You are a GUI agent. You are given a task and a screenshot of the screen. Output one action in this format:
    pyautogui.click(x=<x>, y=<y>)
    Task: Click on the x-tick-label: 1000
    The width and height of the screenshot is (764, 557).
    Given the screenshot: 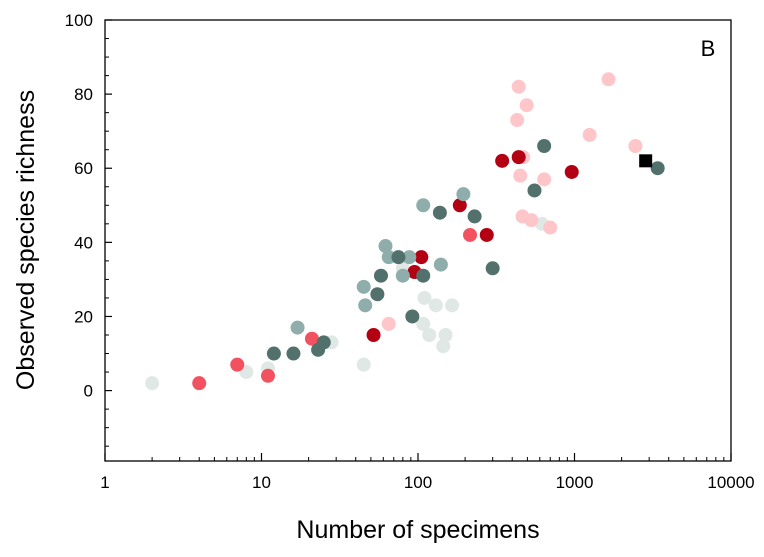 What is the action you would take?
    pyautogui.click(x=575, y=482)
    